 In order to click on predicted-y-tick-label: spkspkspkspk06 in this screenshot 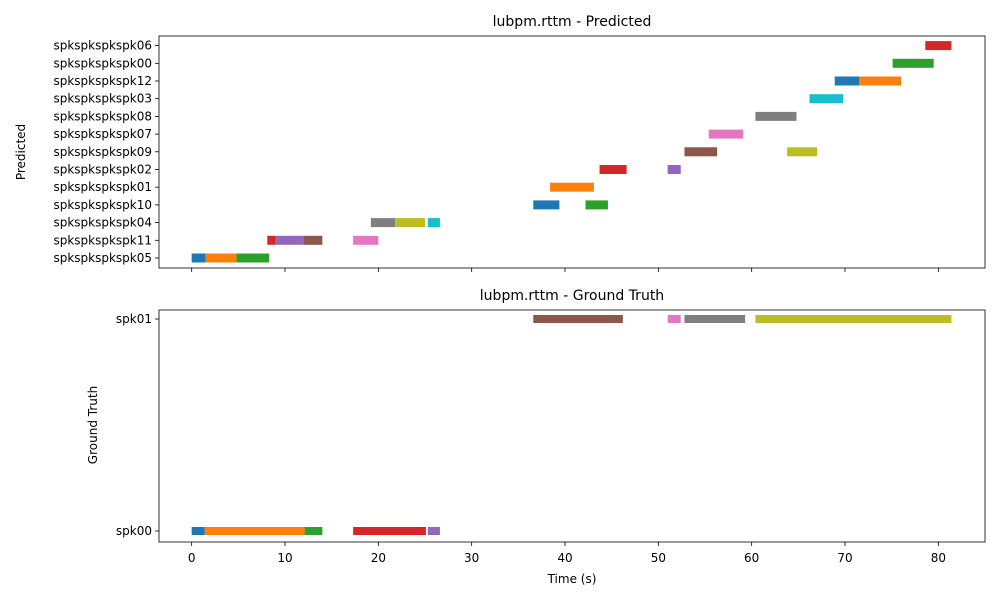, I will do `click(102, 46)`.